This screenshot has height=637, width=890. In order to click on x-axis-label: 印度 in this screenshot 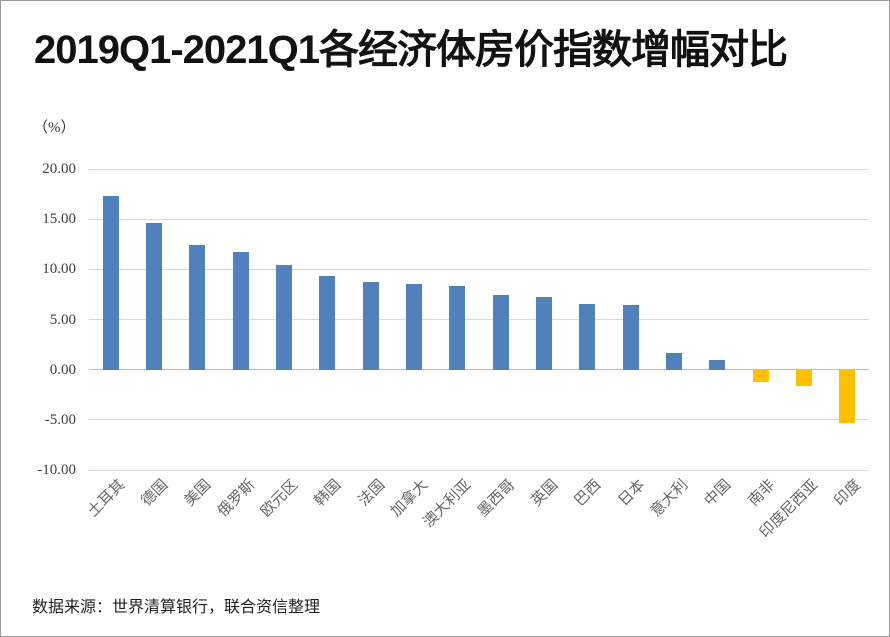, I will do `click(848, 493)`.